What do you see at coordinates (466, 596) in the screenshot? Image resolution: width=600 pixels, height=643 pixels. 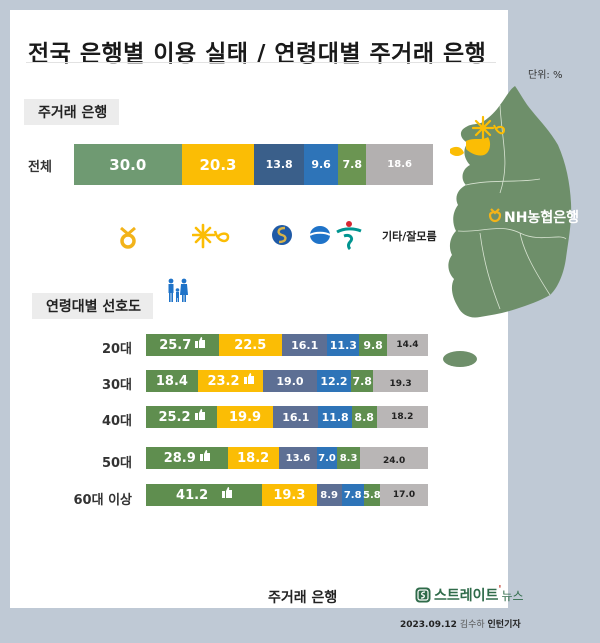 I see `brand-name: 스트레이트` at bounding box center [466, 596].